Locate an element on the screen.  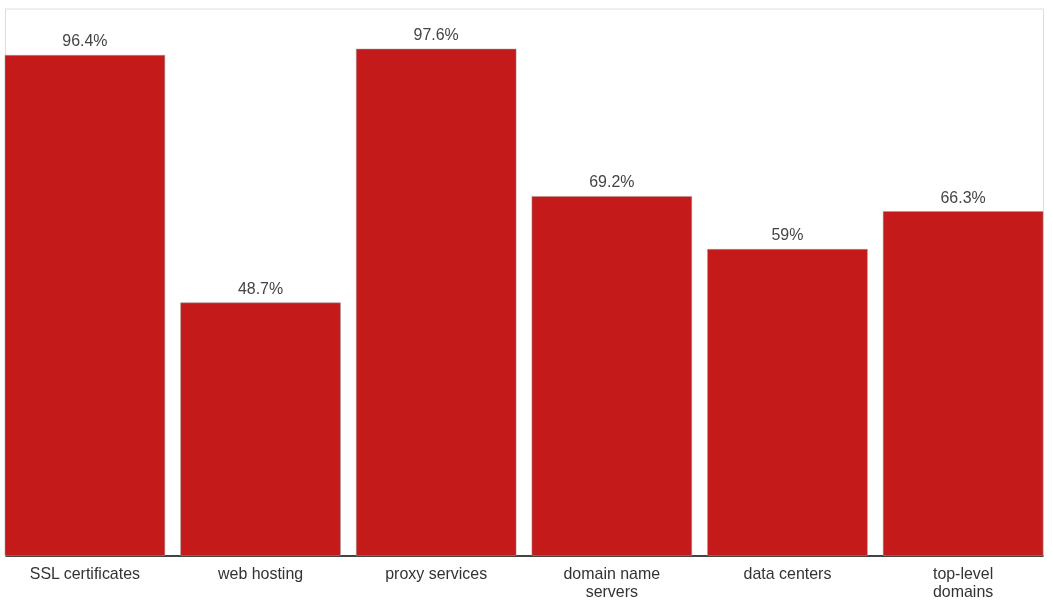
x-tick-label: data centers is located at coordinates (787, 573).